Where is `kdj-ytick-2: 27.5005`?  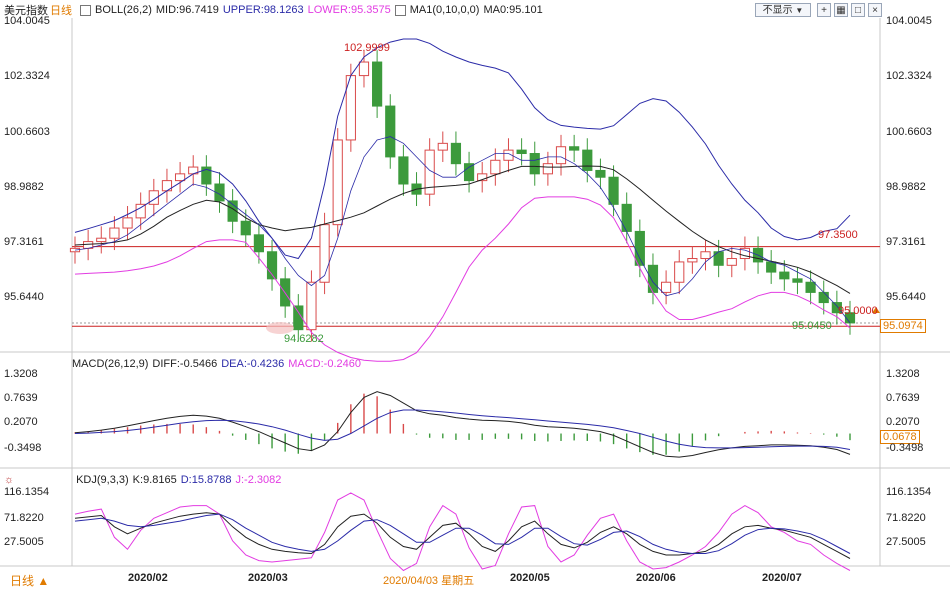 kdj-ytick-2: 27.5005 is located at coordinates (906, 542).